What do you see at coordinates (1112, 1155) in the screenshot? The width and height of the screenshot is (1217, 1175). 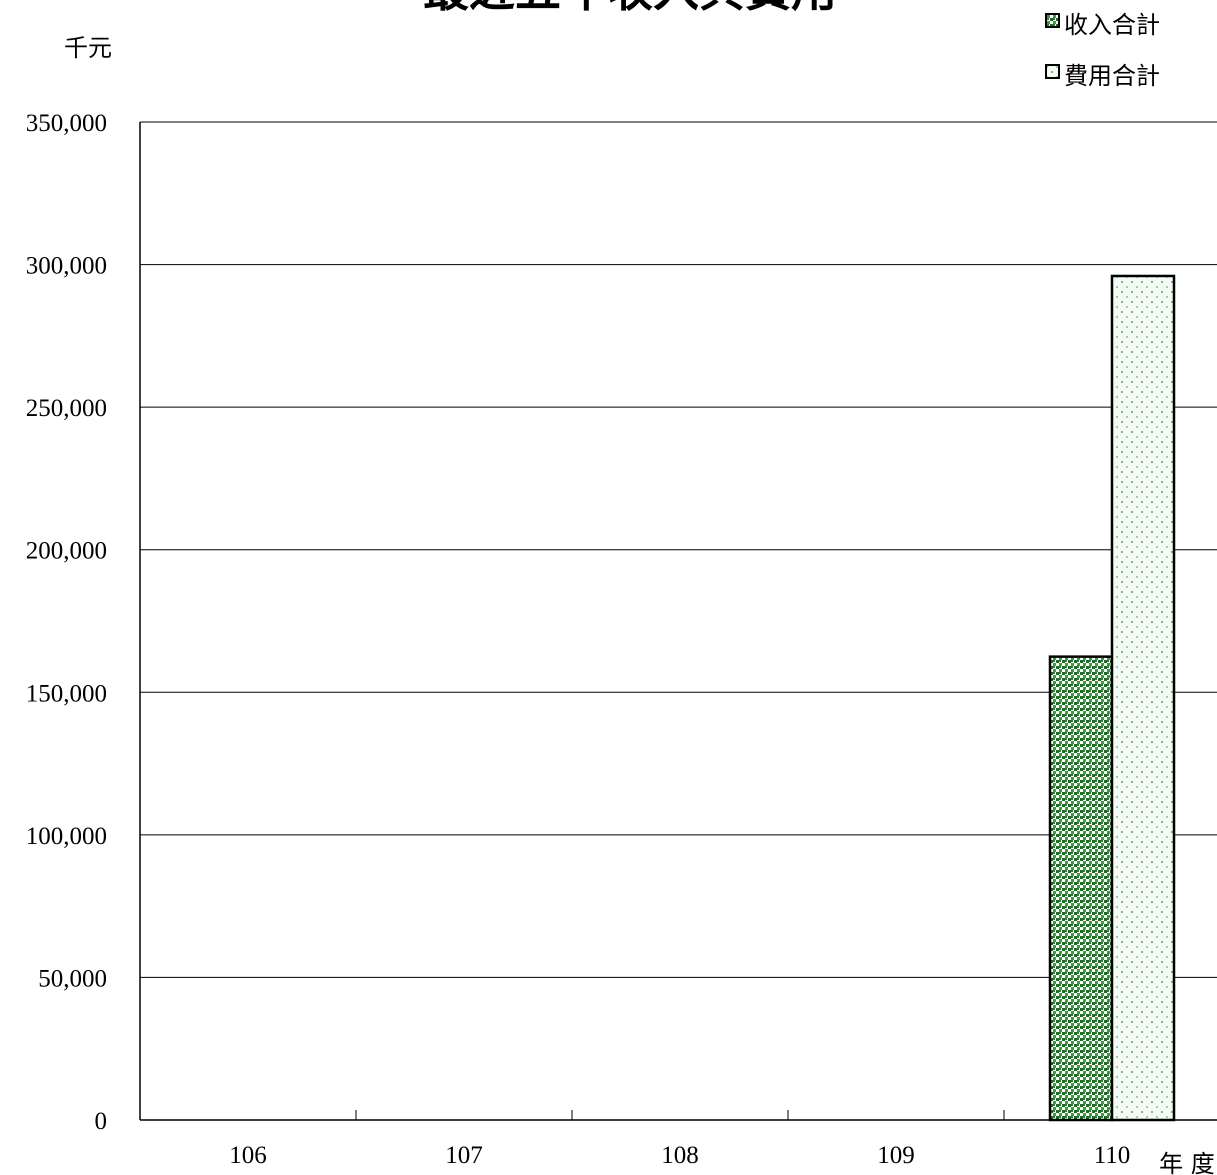 I see `x-tick-label: 110` at bounding box center [1112, 1155].